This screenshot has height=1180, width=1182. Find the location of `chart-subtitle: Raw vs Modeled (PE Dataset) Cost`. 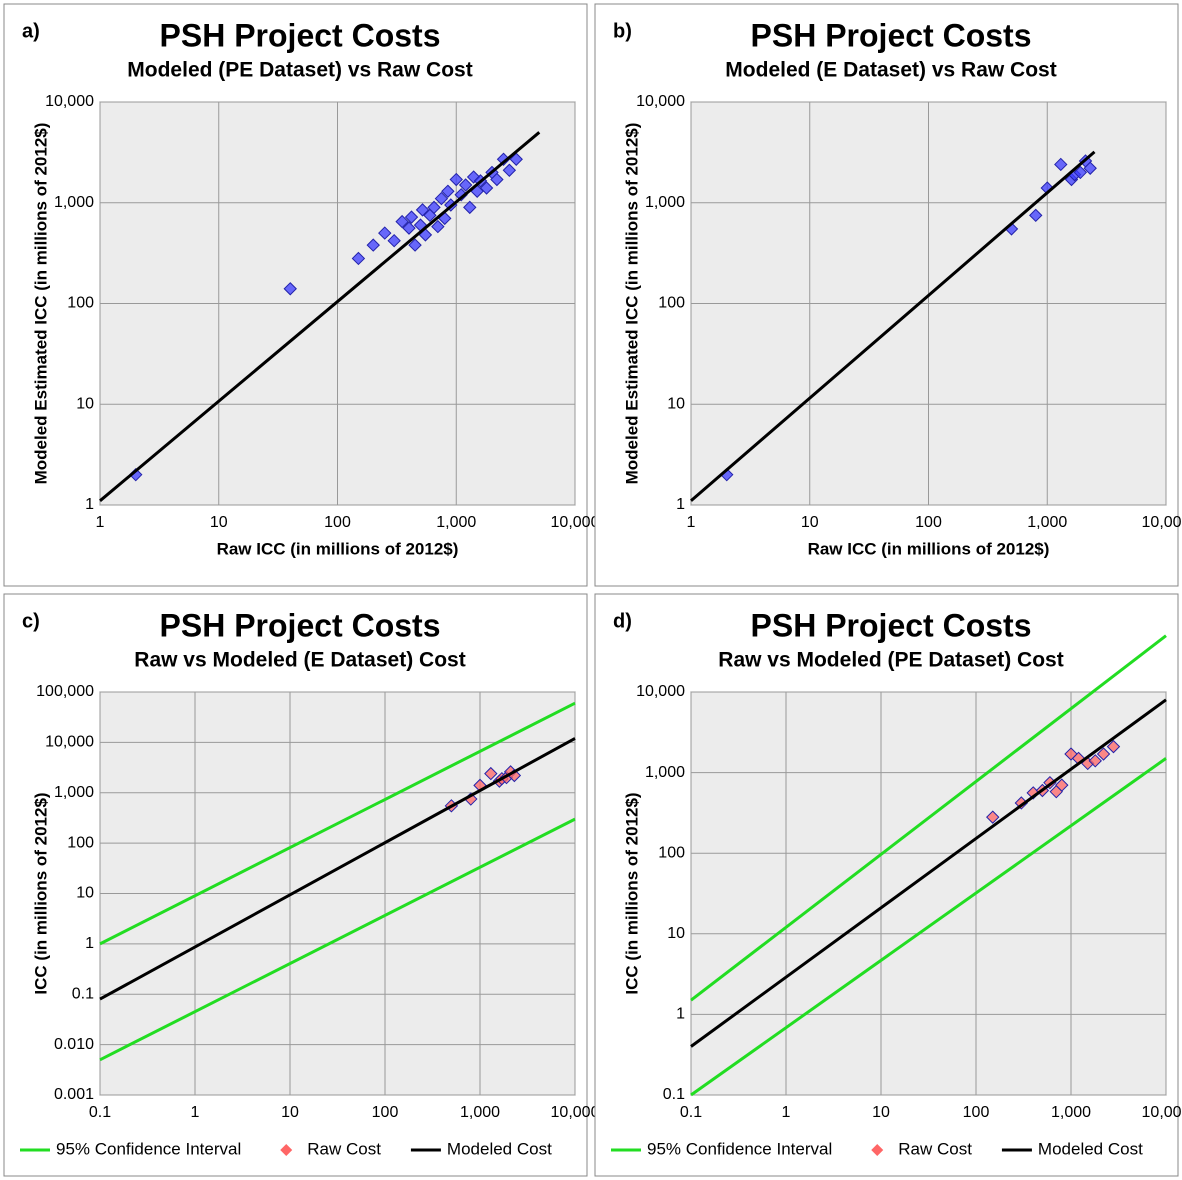

chart-subtitle: Raw vs Modeled (PE Dataset) Cost is located at coordinates (890, 660).